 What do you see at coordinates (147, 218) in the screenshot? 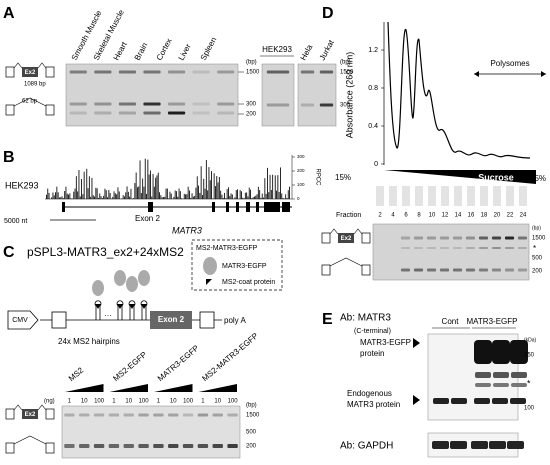
I see `exon-label: Exon 2` at bounding box center [147, 218].